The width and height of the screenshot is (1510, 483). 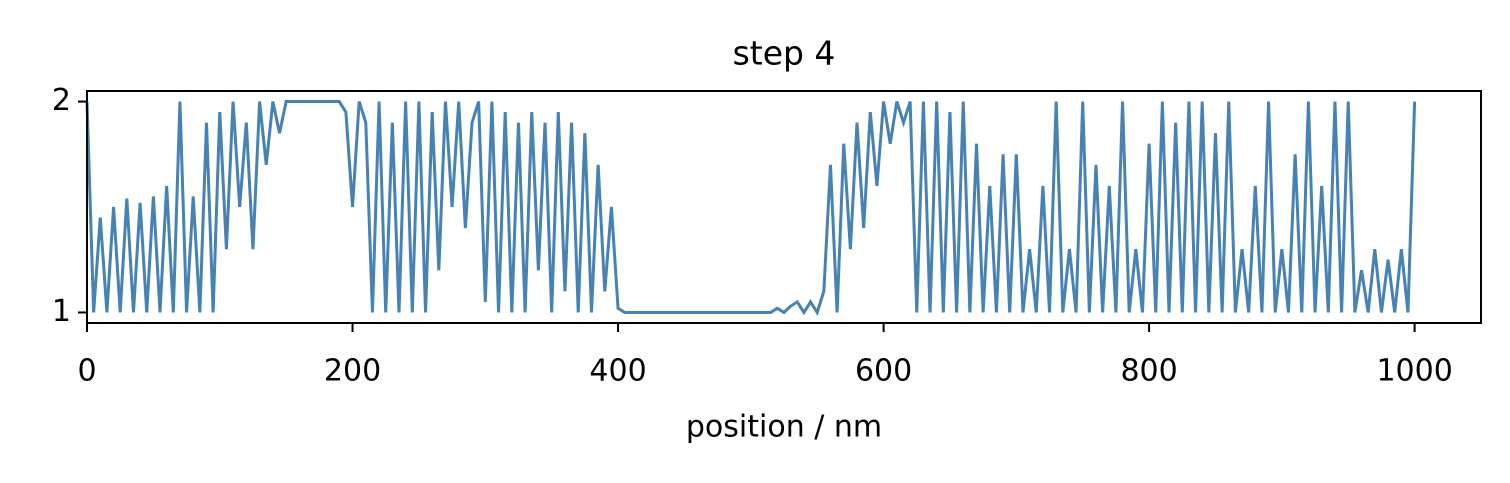 I want to click on x-tick-label: 0, so click(x=86, y=371).